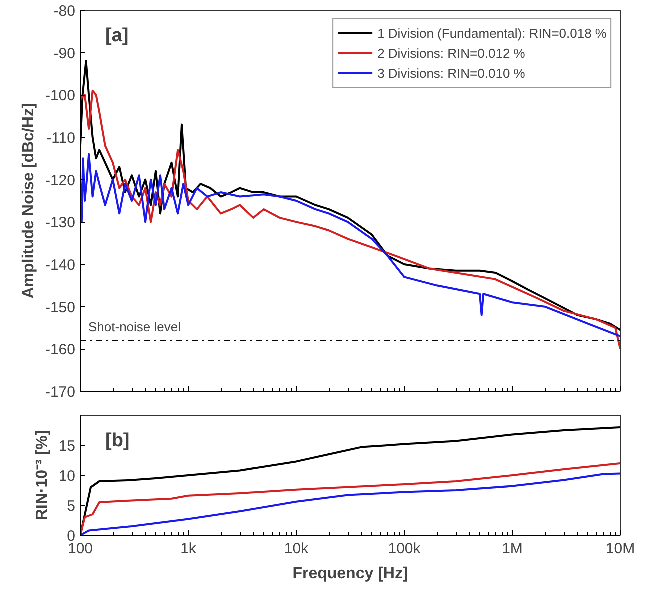 The width and height of the screenshot is (671, 591). Describe the element at coordinates (188, 549) in the screenshot. I see `x-tick-label: 1k` at that location.